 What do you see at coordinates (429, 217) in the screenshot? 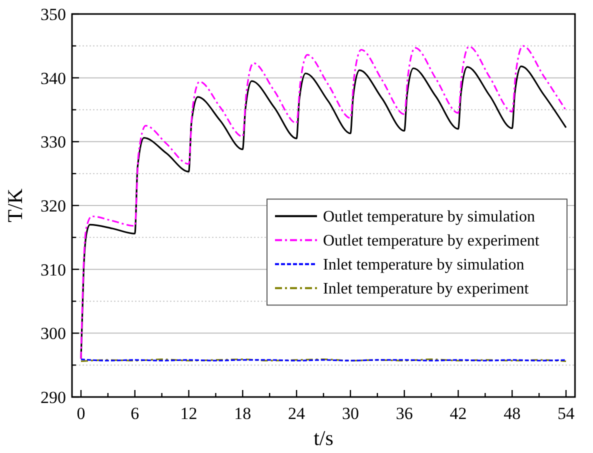
I see `legend-label: Outlet temperature by simulation` at bounding box center [429, 217].